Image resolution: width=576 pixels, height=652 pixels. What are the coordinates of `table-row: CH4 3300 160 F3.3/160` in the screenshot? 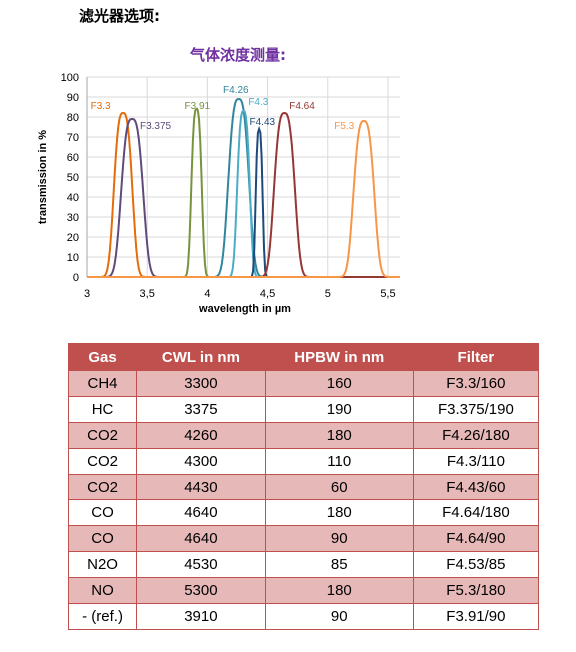 It's located at (303, 383).